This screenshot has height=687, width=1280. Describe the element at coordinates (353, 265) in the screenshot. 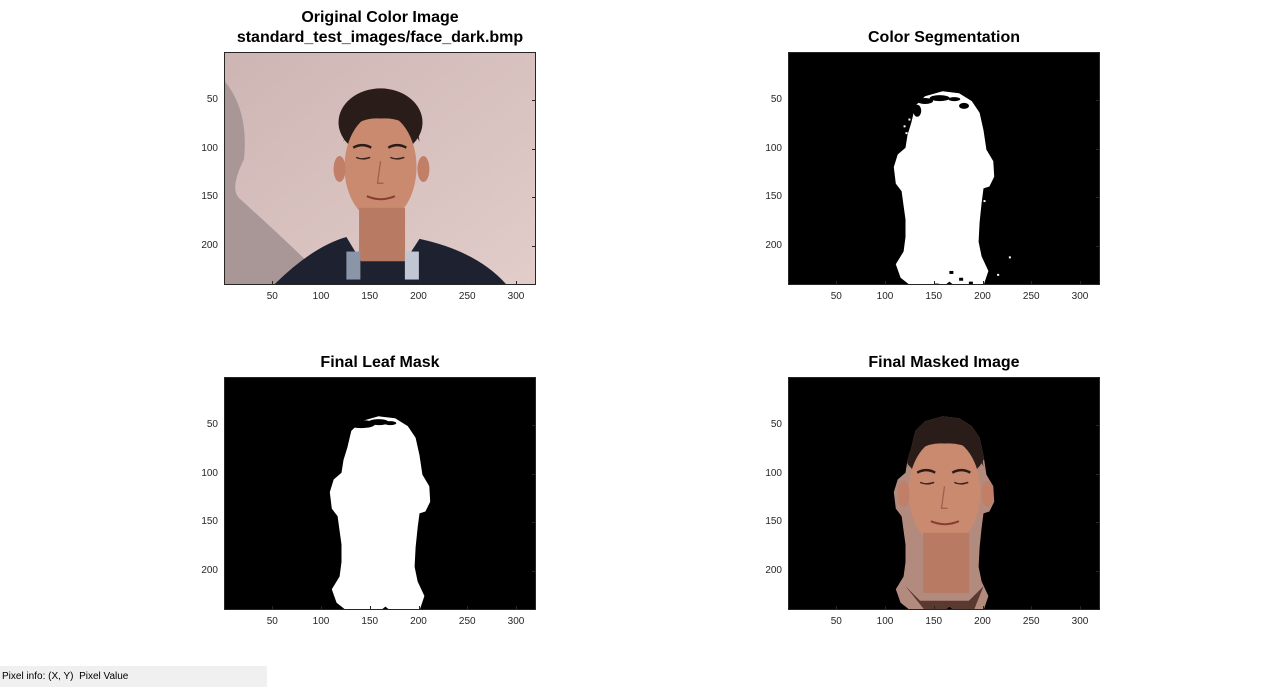

I see `collar-left` at that location.